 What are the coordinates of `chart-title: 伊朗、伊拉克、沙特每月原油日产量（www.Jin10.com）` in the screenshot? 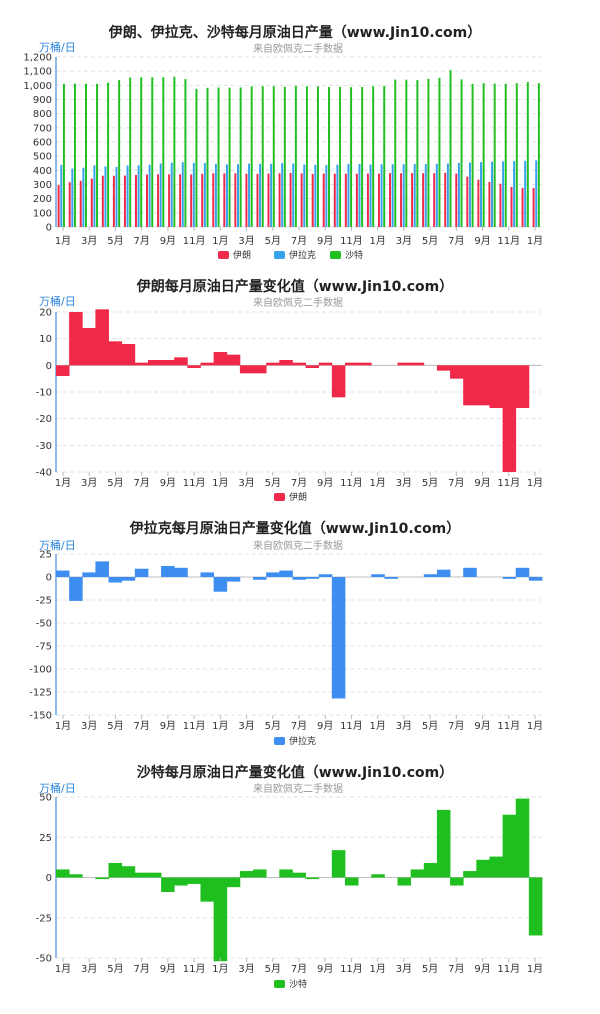 It's located at (295, 32).